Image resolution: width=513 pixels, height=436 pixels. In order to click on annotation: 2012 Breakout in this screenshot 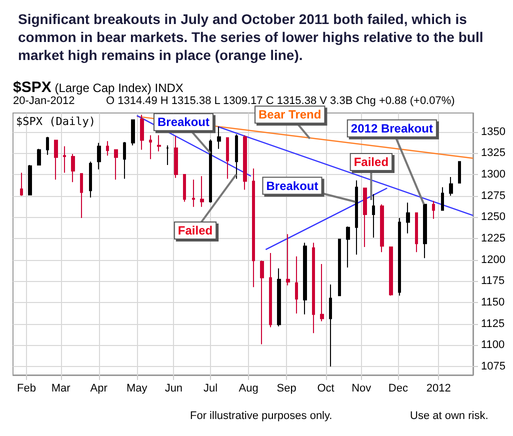, I will do `click(391, 128)`.